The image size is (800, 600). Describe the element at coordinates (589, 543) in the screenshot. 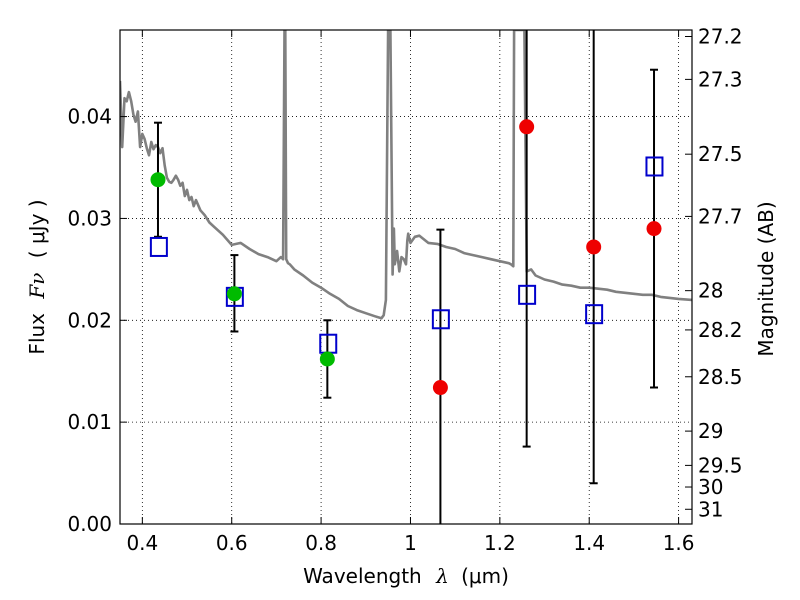

I see `x-tick-label: 1.4` at that location.